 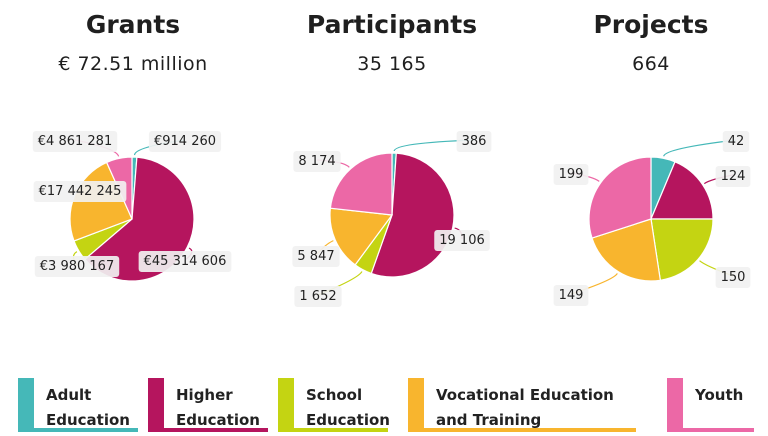 I want to click on participants-title: Participants, so click(x=392, y=24).